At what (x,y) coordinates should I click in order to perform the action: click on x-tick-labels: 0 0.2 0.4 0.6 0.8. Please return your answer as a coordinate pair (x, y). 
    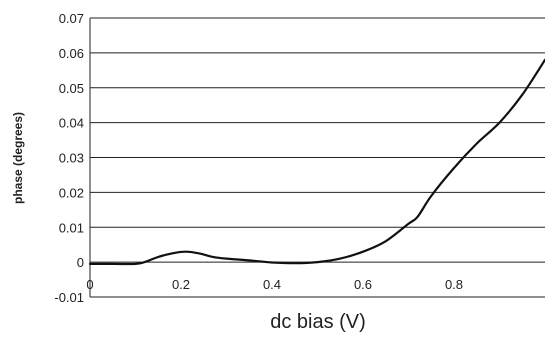
    Looking at the image, I should click on (274, 284).